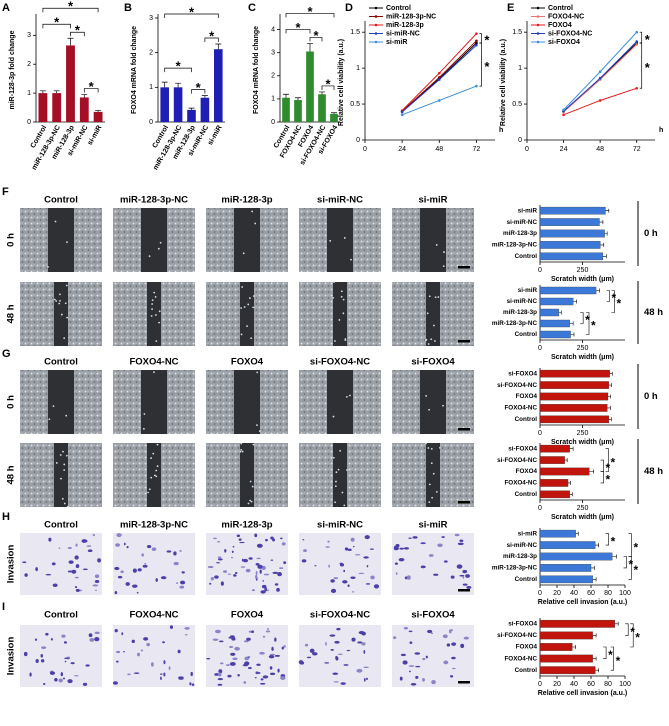 The image size is (669, 726). Describe the element at coordinates (522, 545) in the screenshot. I see `y-tick-label: si-miR-NC` at that location.